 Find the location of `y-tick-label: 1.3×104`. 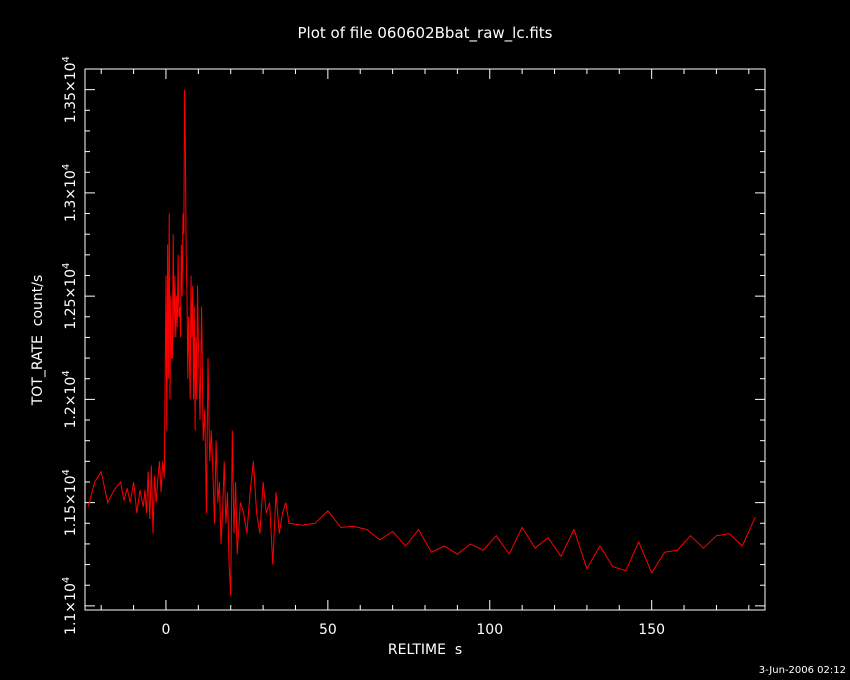

y-tick-label: 1.3×104 is located at coordinates (70, 193).